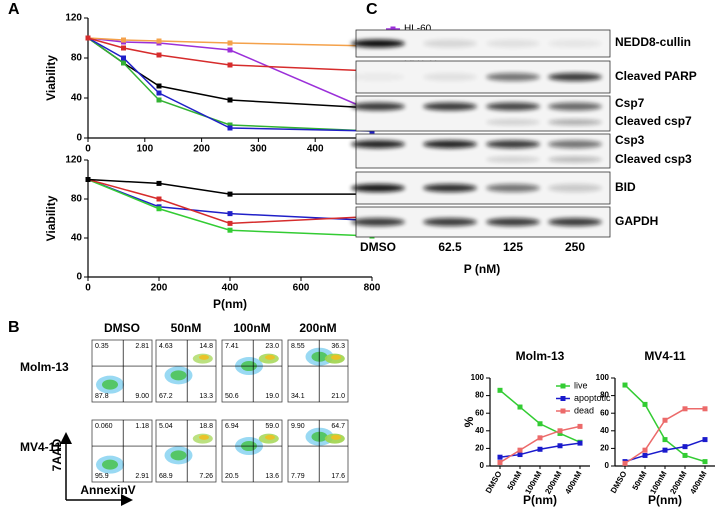 This screenshot has height=512, width=726. I want to click on legend-label: dead, so click(584, 410).